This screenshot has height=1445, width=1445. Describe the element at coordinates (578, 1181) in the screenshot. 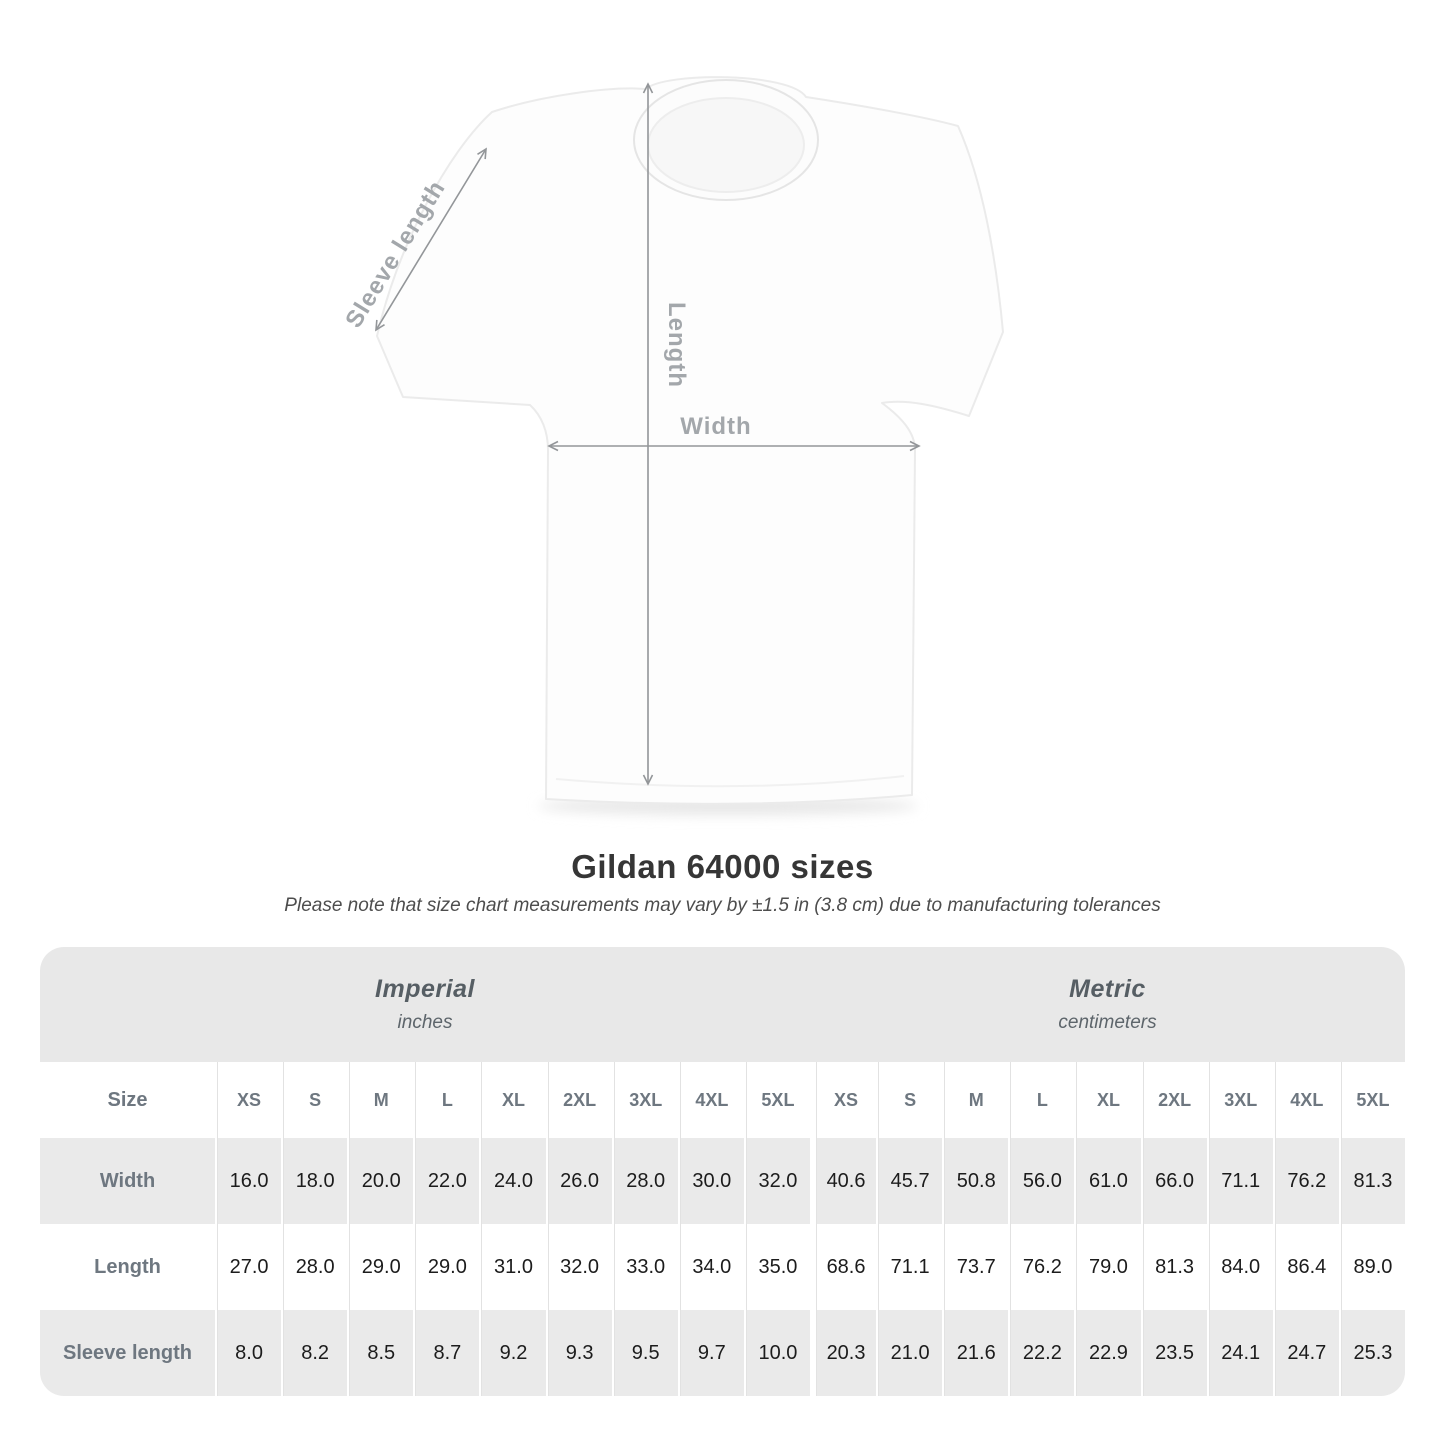

I see `value-cell-imperial: 26.0` at that location.